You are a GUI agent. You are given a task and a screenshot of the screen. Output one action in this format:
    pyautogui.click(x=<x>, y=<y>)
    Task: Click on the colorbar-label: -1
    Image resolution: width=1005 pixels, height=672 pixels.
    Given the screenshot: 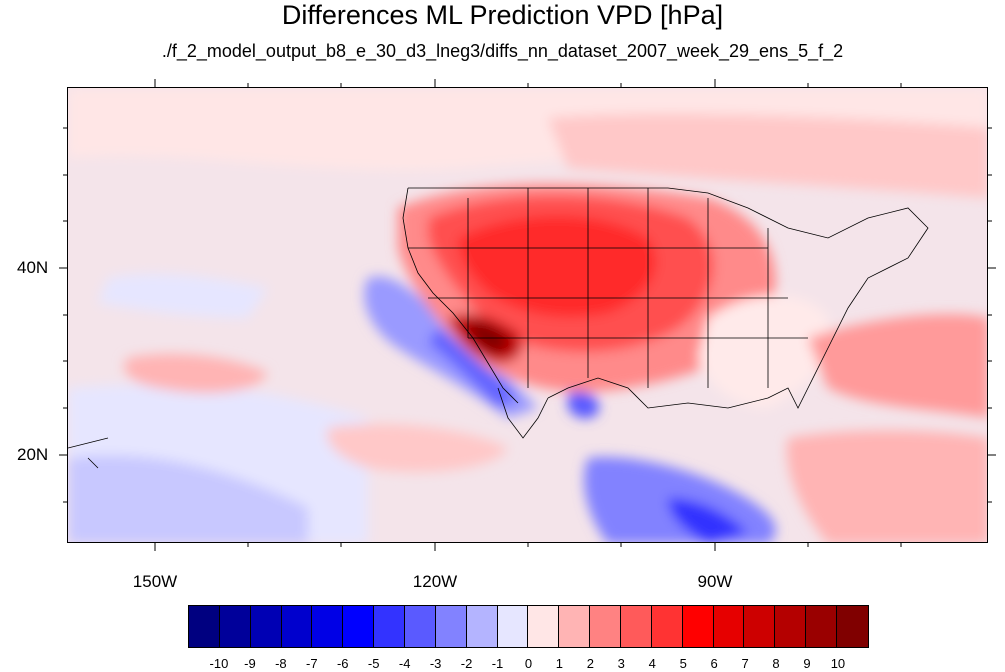 What is the action you would take?
    pyautogui.click(x=497, y=663)
    